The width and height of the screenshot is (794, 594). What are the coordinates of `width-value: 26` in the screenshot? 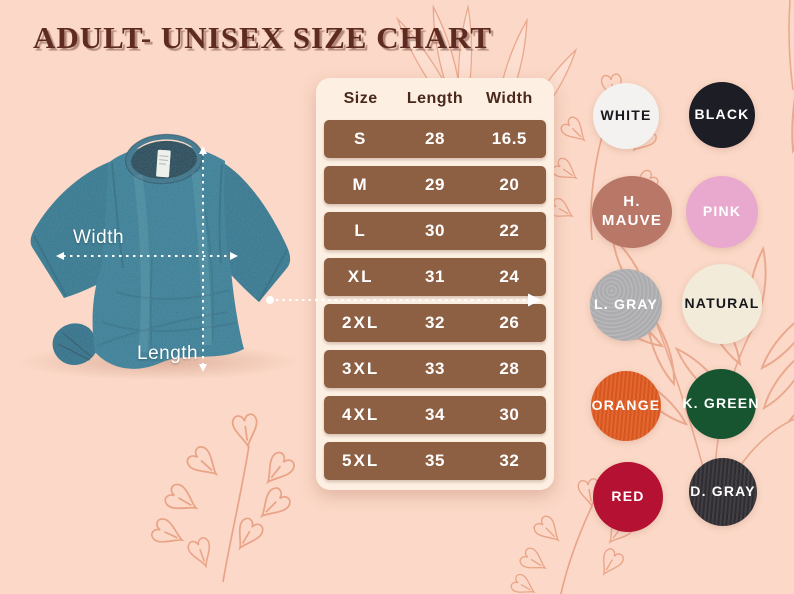 It's located at (509, 322).